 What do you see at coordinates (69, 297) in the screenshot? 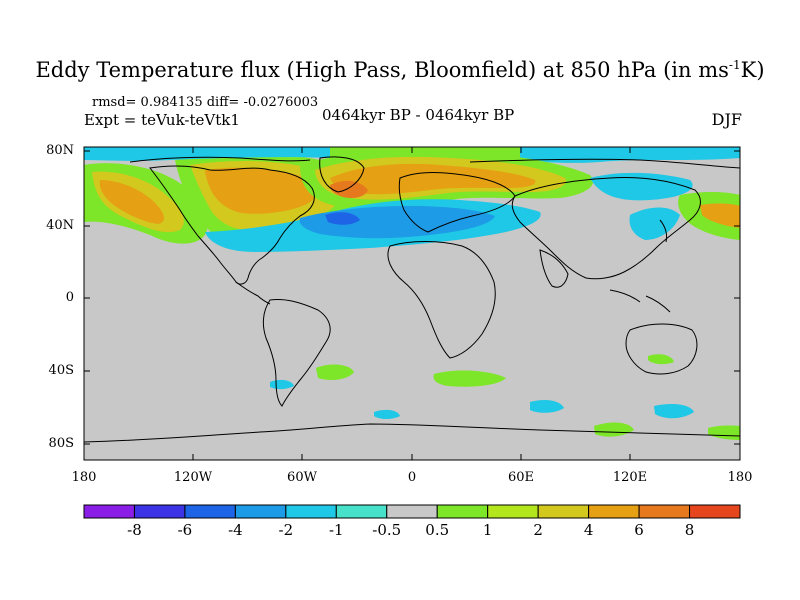
I see `lat-label: 0` at bounding box center [69, 297].